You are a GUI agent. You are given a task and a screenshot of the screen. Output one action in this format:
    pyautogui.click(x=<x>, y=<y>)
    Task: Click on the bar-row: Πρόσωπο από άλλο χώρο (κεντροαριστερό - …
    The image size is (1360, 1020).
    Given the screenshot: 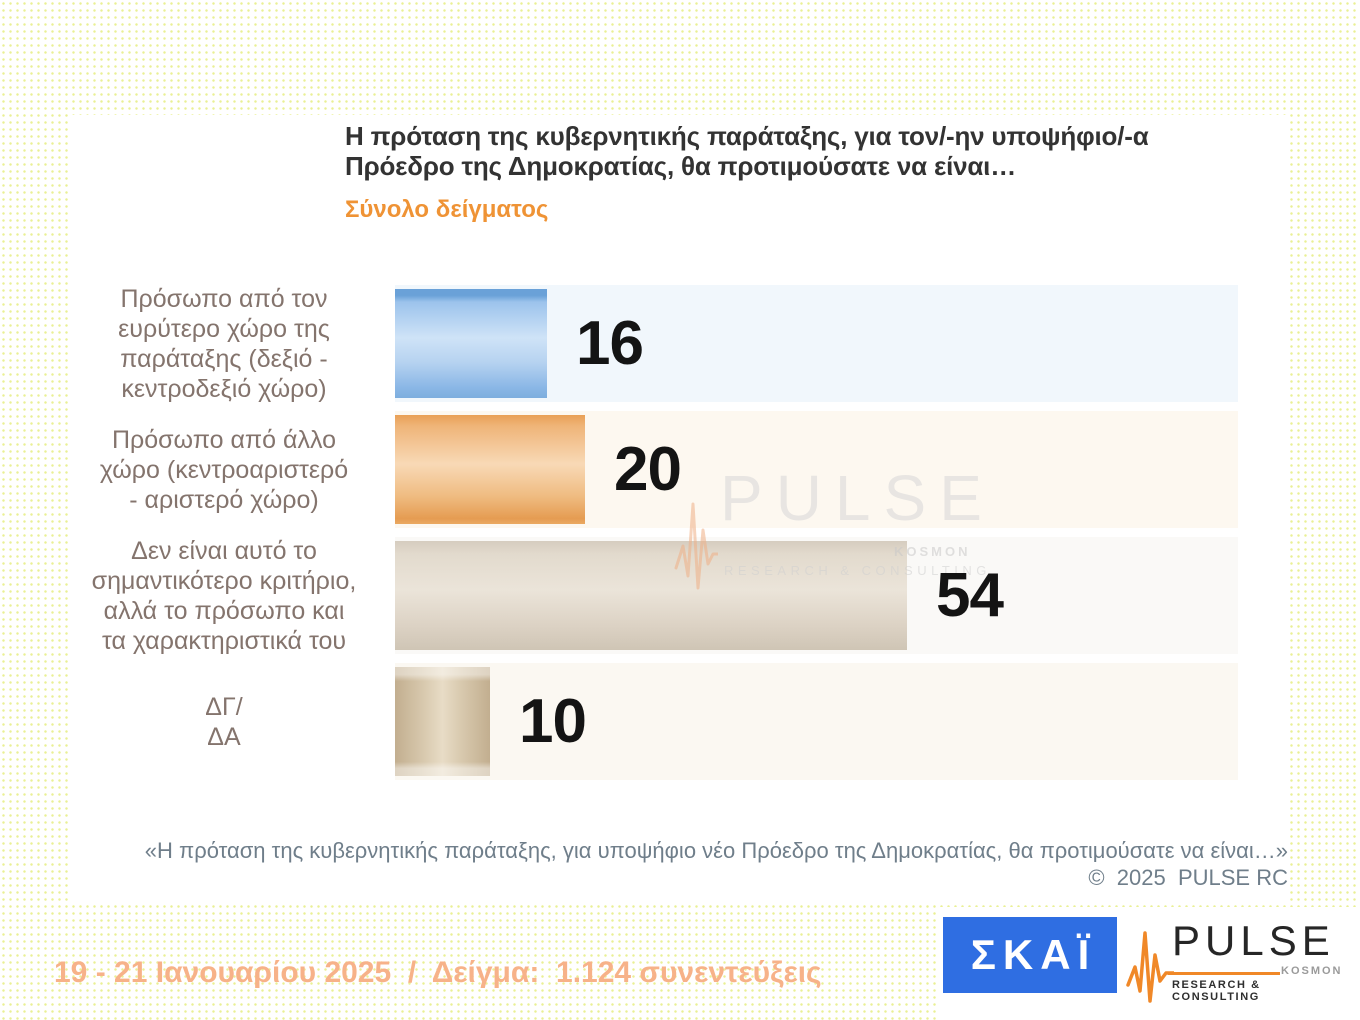 What is the action you would take?
    pyautogui.click(x=680, y=469)
    